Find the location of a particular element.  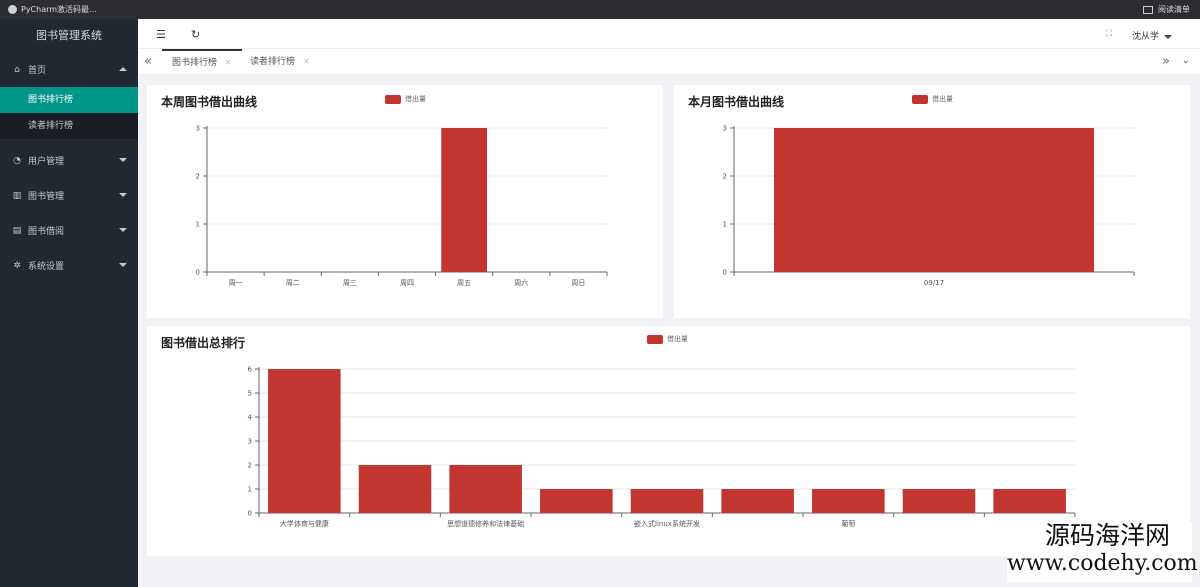

tab-reader-ranking: 读者排行榜 ✕ is located at coordinates (280, 62).